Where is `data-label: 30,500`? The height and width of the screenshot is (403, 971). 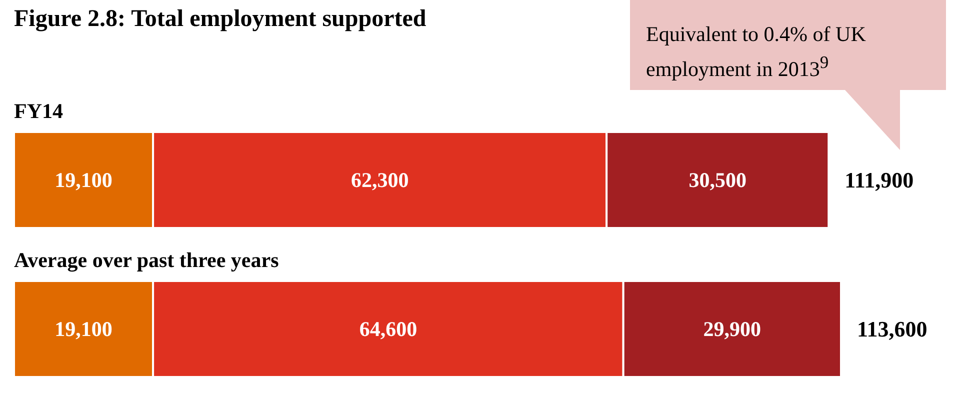 data-label: 30,500 is located at coordinates (717, 180).